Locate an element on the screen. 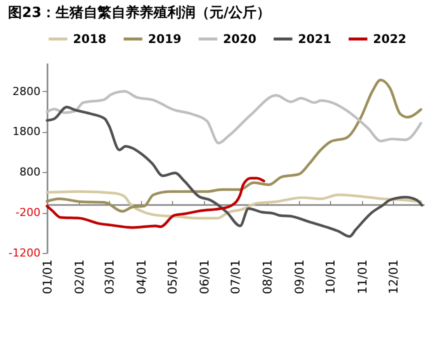  y-tick-label: -1200 is located at coordinates (24, 253).